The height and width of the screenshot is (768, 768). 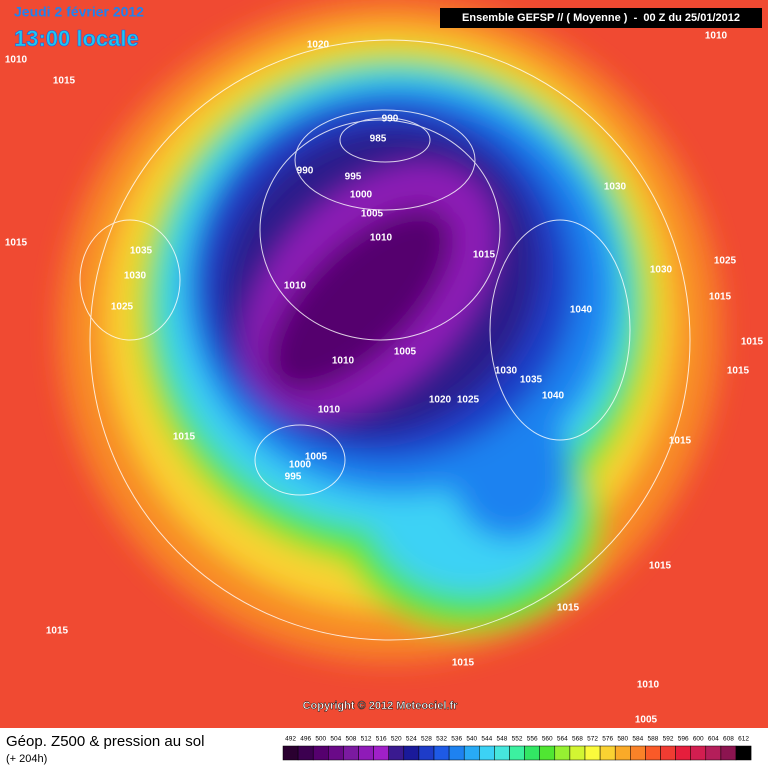 What do you see at coordinates (592, 739) in the screenshot?
I see `colorbar-tick-label: 572` at bounding box center [592, 739].